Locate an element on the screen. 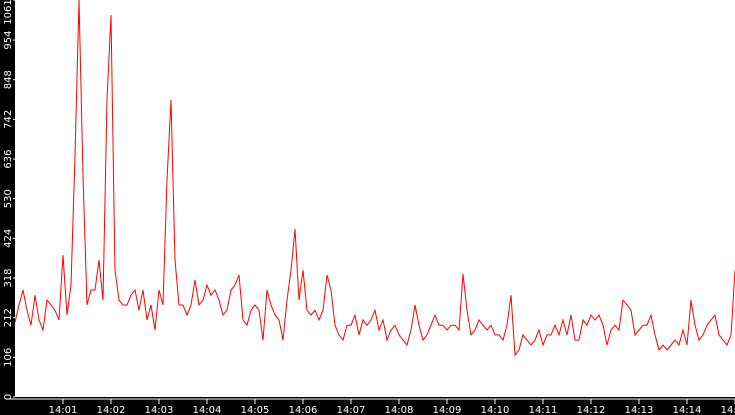 The height and width of the screenshot is (415, 735). x-tick-label: 14:02 is located at coordinates (111, 410).